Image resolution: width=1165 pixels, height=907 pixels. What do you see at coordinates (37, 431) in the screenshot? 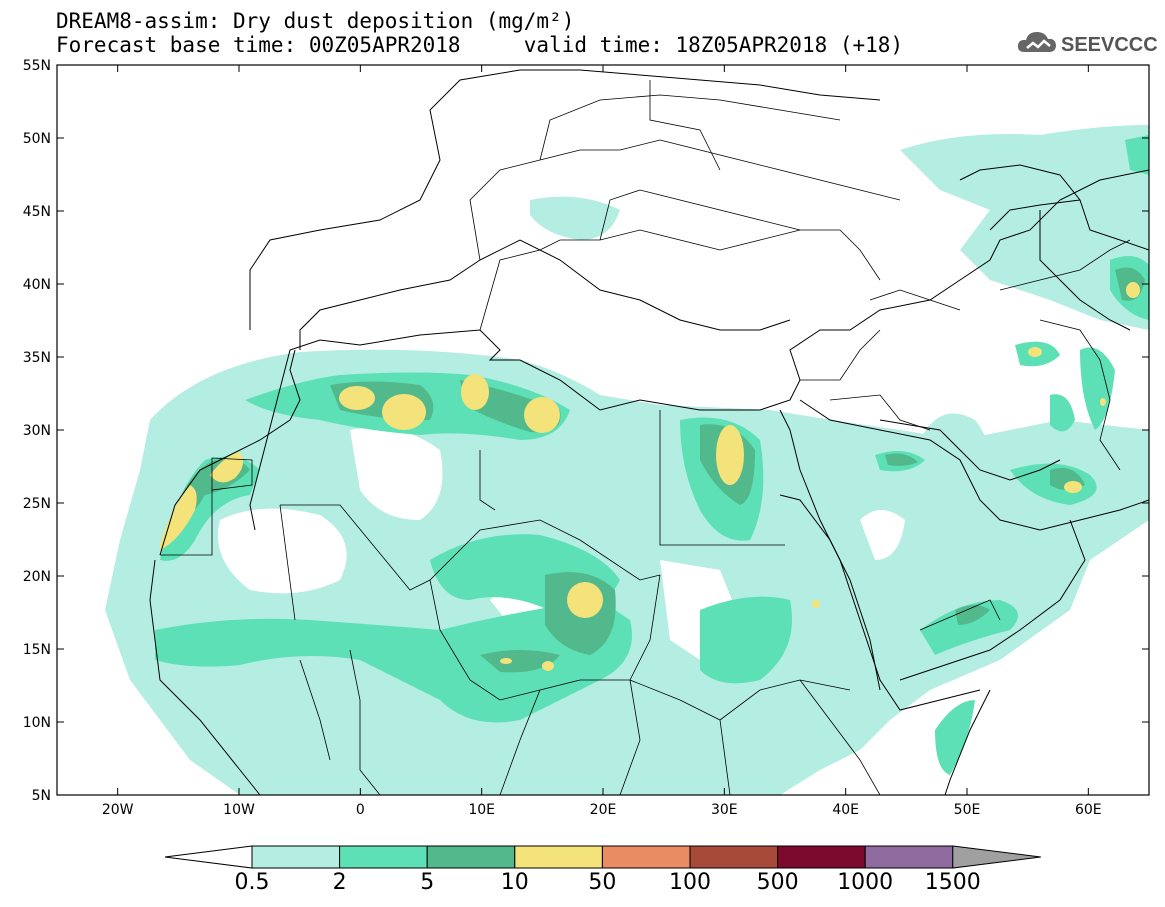
I see `lat-tick-label: 30N` at bounding box center [37, 431].